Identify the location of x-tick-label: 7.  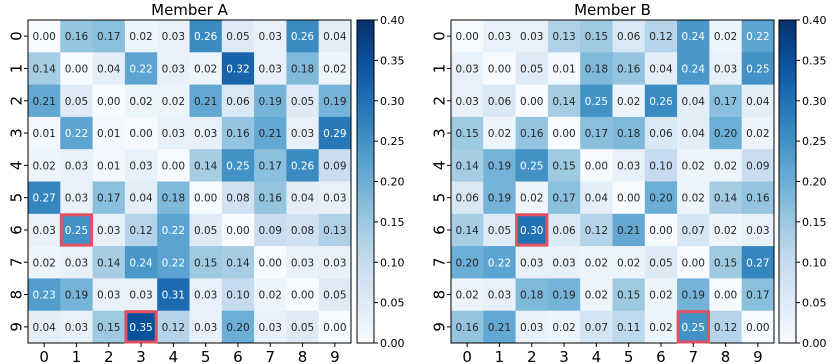
(693, 356).